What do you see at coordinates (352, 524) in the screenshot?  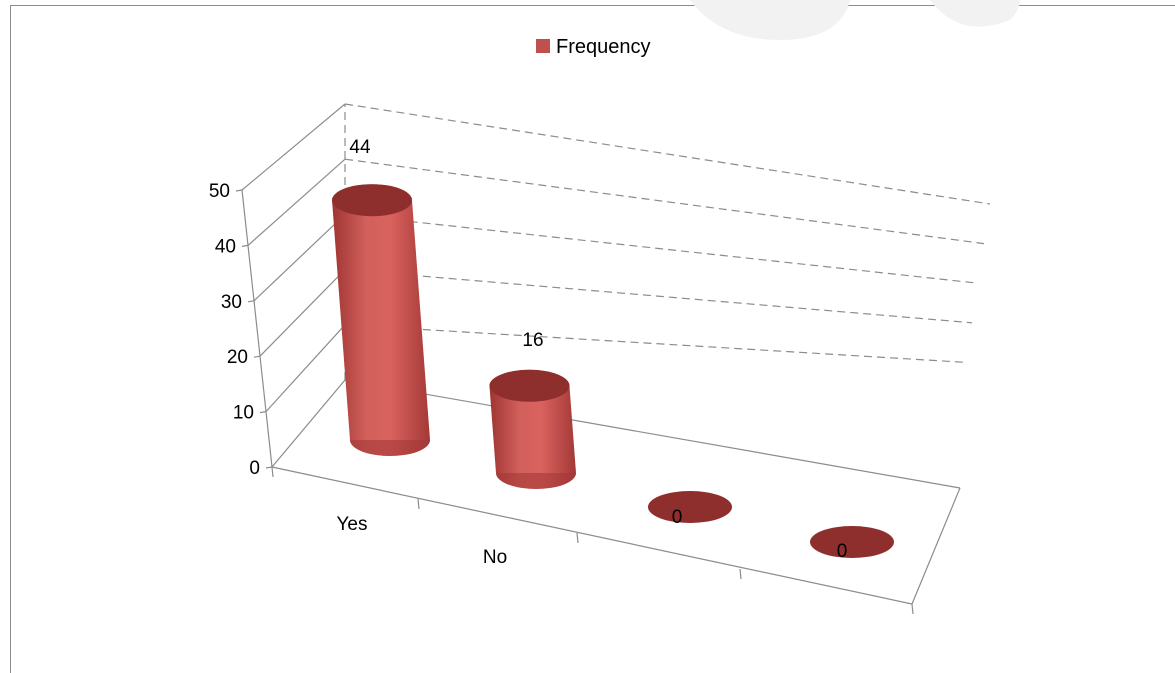 I see `x-category-label: Yes` at bounding box center [352, 524].